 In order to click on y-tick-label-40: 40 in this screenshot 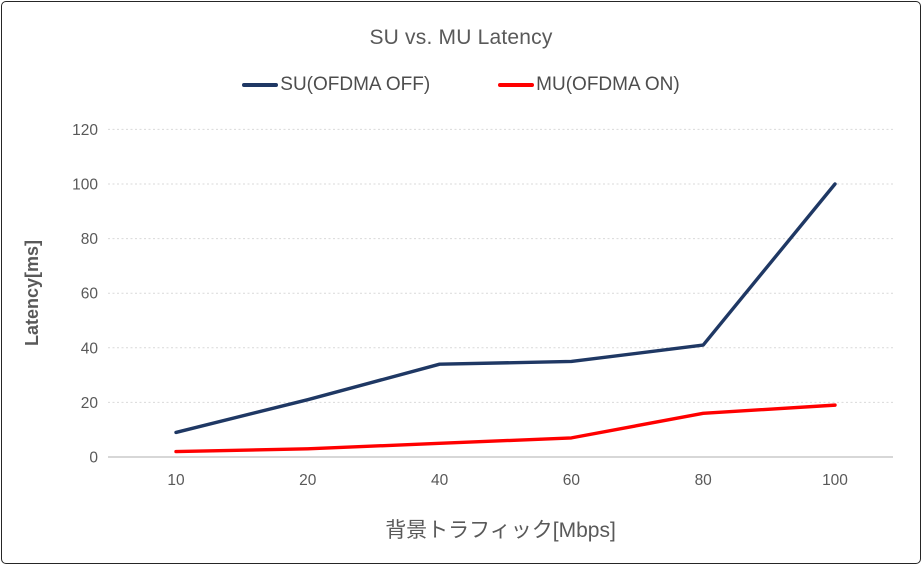, I will do `click(90, 348)`.